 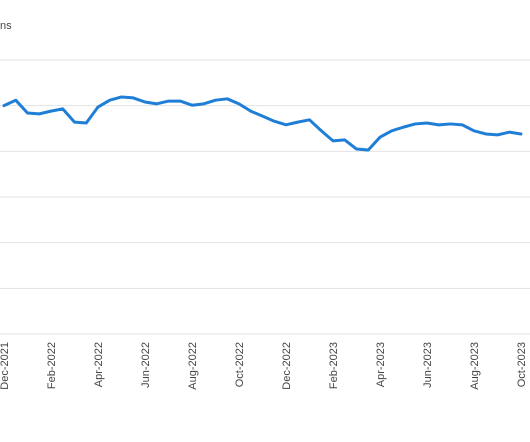 I want to click on x-tick-label: Dec-2021, so click(x=5, y=366).